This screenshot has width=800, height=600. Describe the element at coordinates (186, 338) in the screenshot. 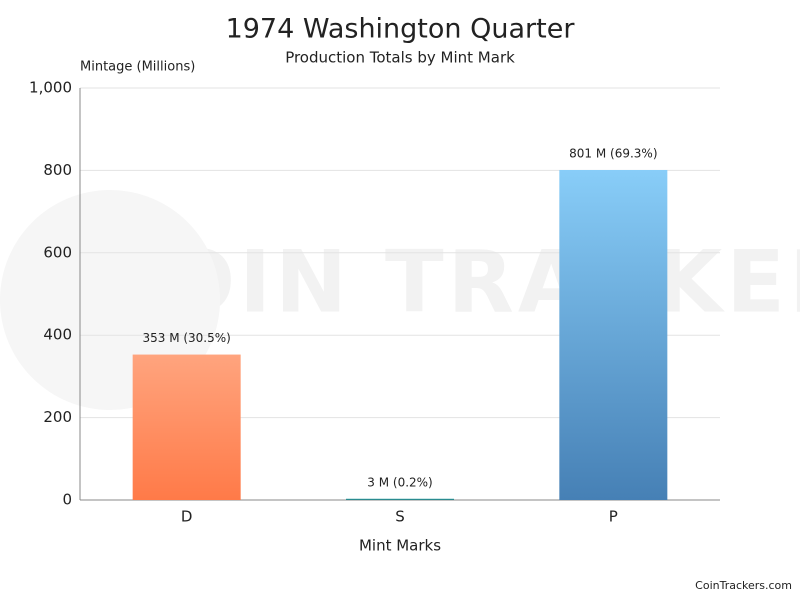

I see `value-label: 353 M (30.5%)` at that location.